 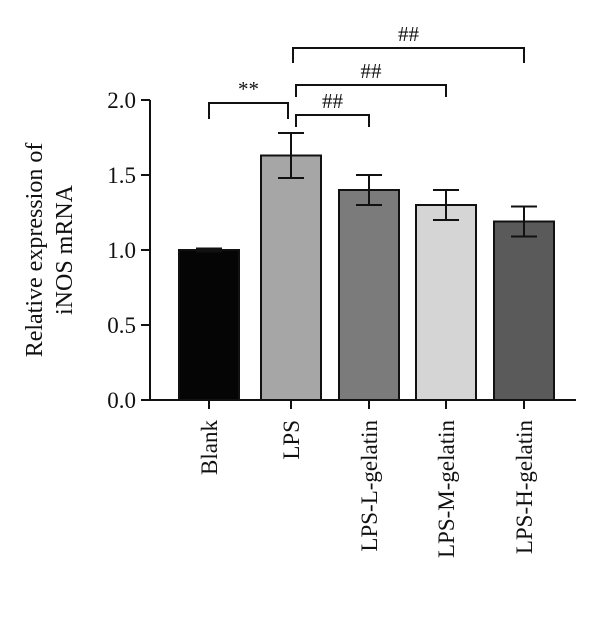 What do you see at coordinates (121, 175) in the screenshot?
I see `y-tick-label: 1.5` at bounding box center [121, 175].